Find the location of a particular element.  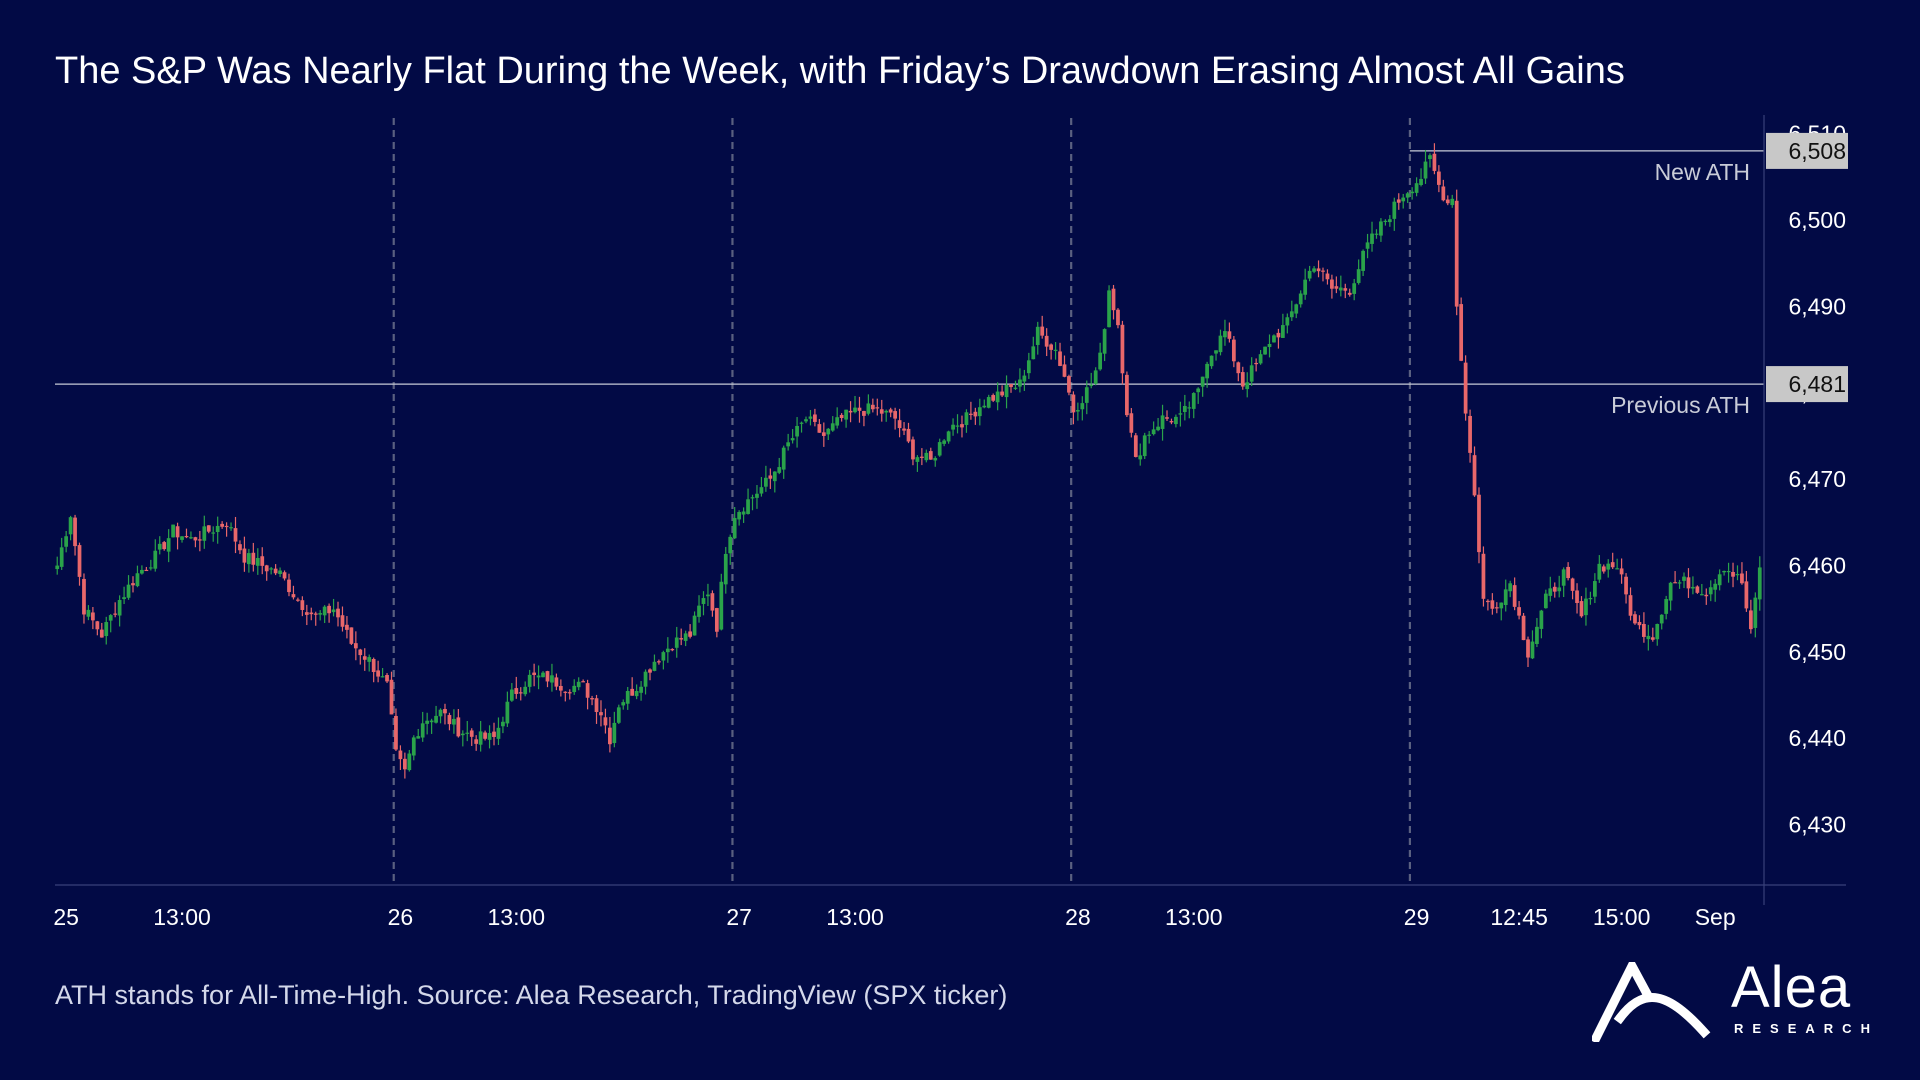

reference-line-label: Previous ATH is located at coordinates (1680, 405).